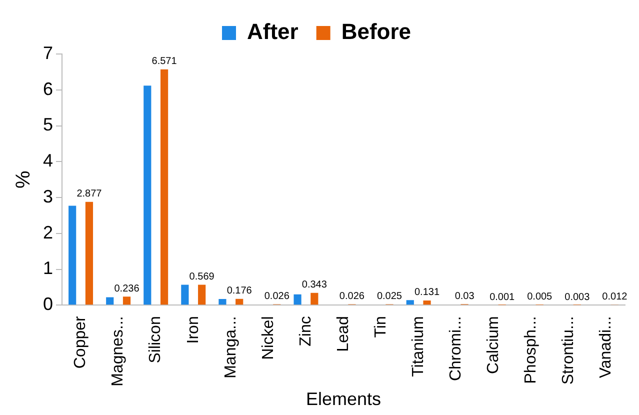 The image size is (639, 415). What do you see at coordinates (48, 304) in the screenshot?
I see `y-tick-label: 0` at bounding box center [48, 304].